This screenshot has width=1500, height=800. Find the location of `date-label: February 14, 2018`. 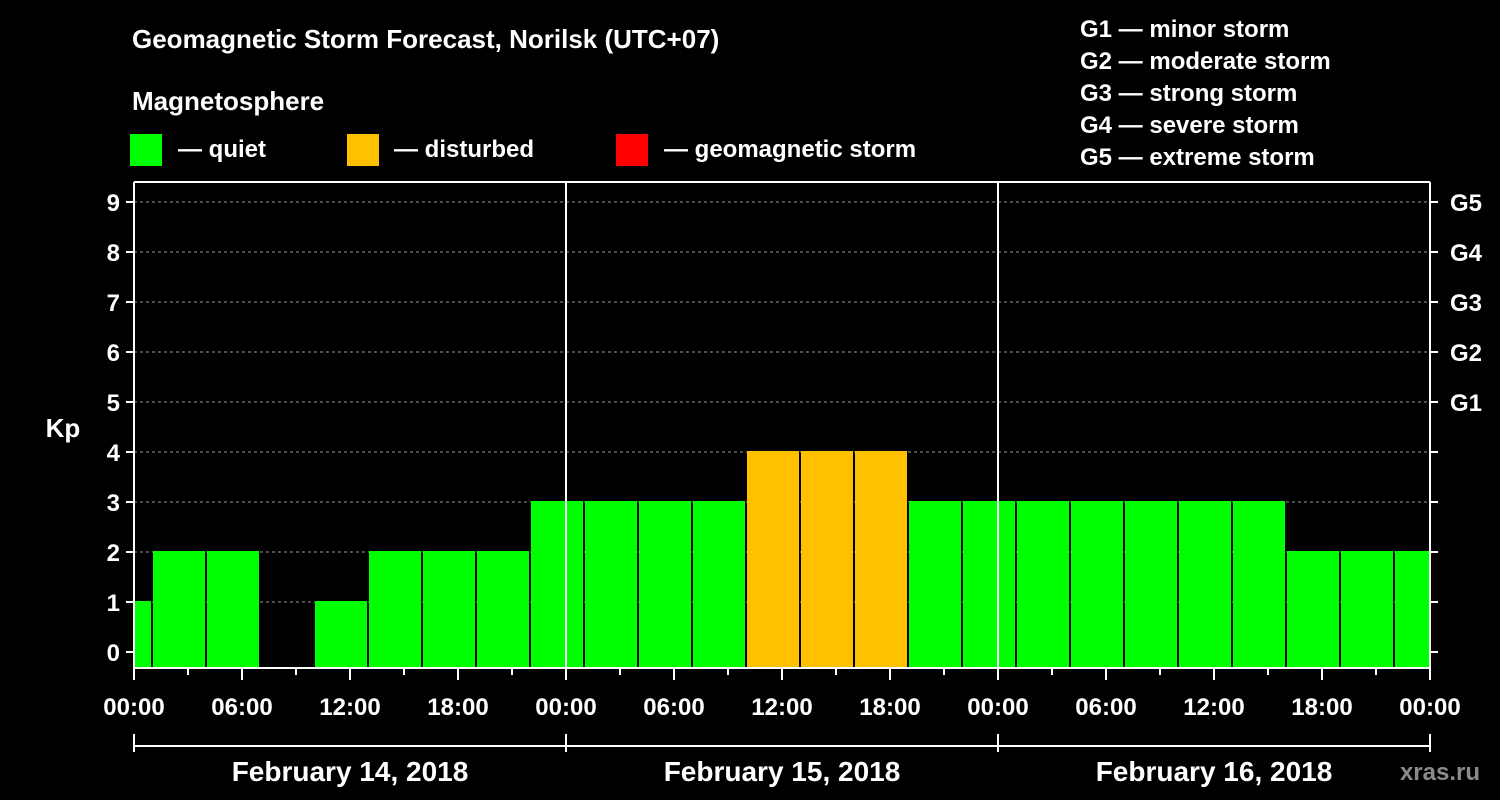

date-label: February 14, 2018 is located at coordinates (350, 771).